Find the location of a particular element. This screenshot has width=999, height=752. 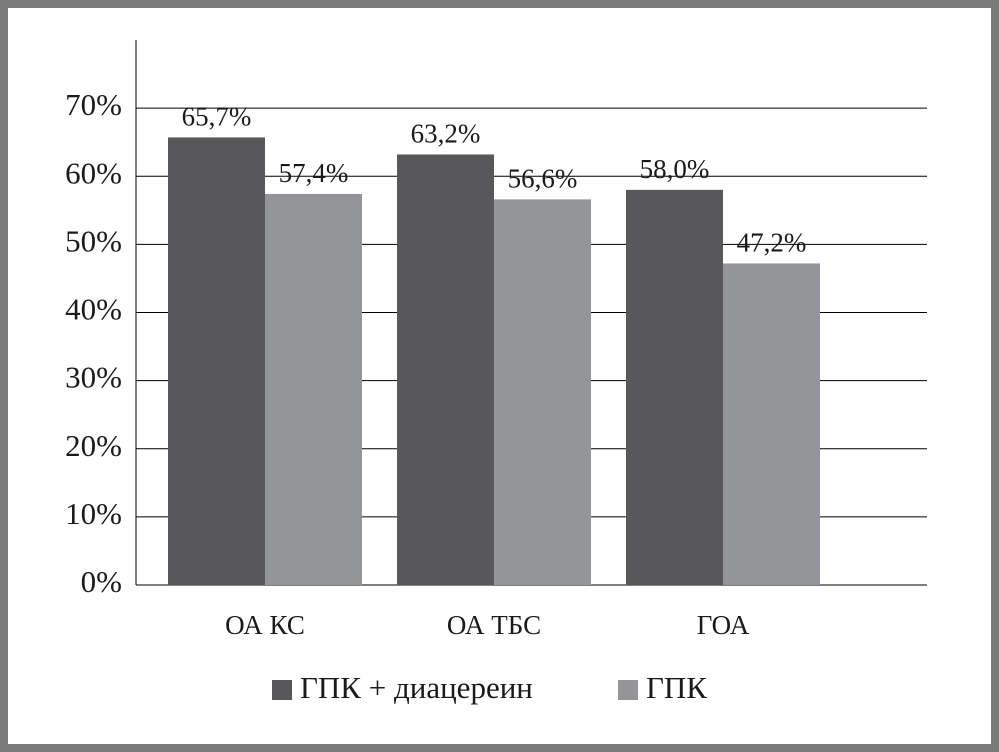

value-label: 58,0% is located at coordinates (675, 169).